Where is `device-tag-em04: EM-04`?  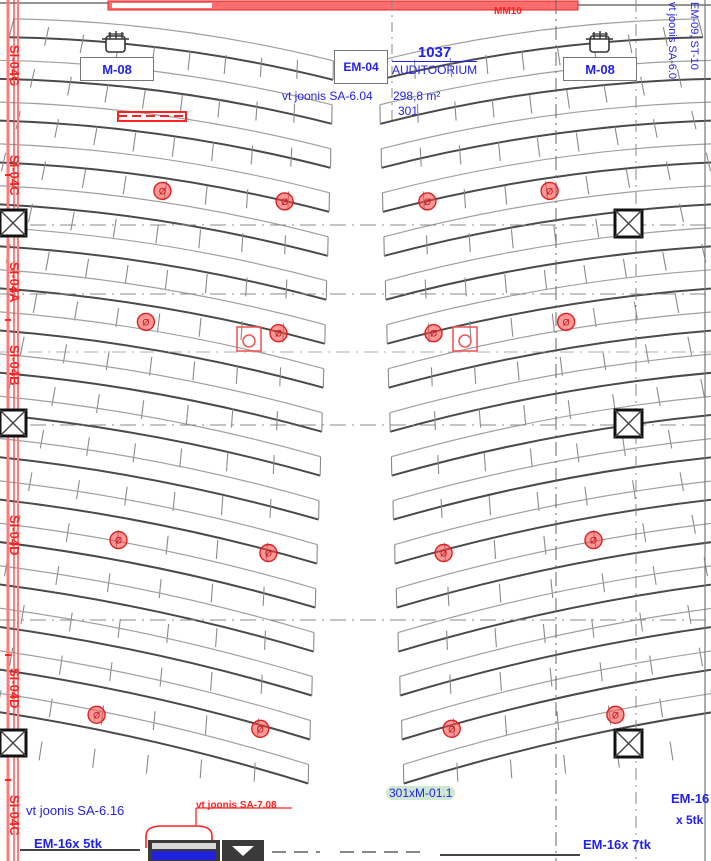 device-tag-em04: EM-04 is located at coordinates (361, 67).